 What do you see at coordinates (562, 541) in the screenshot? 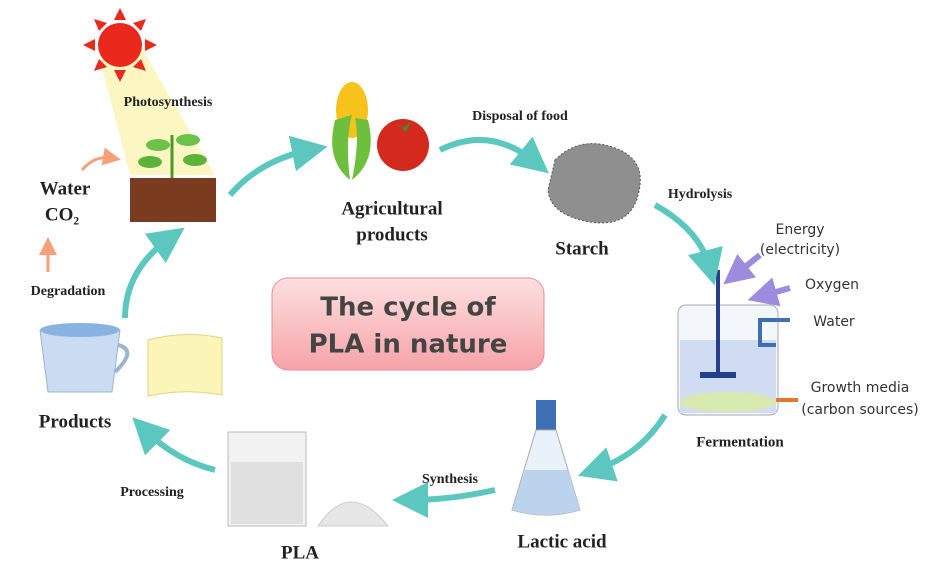
I see `label: Lactic acid` at bounding box center [562, 541].